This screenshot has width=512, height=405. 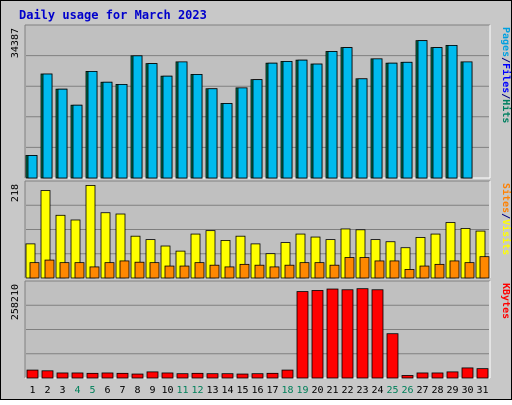 I want to click on x-tick-label: 16, so click(x=257, y=390).